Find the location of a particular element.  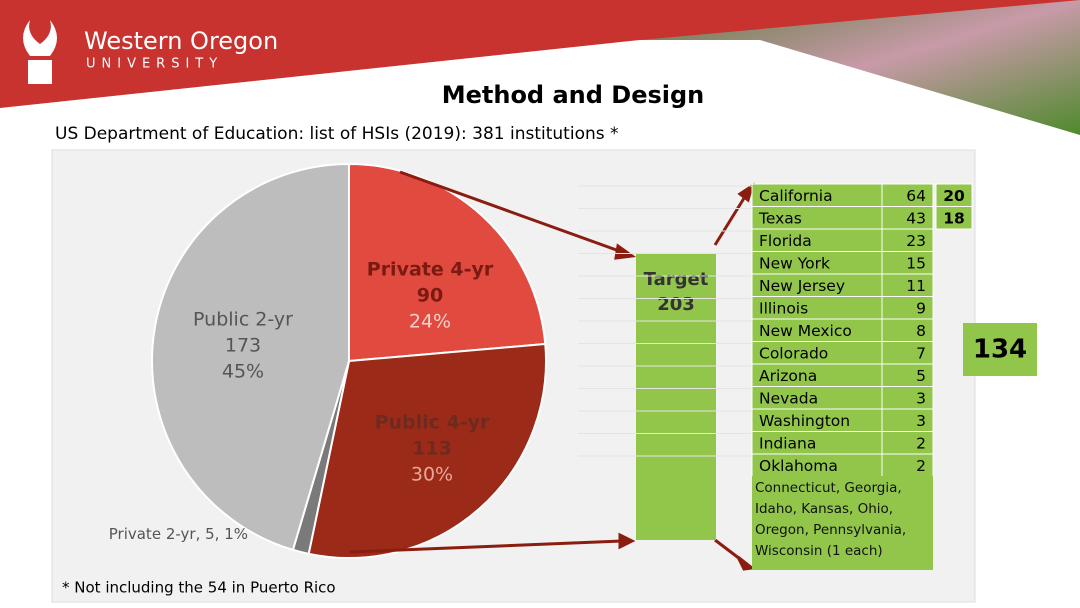

slice-value: 5 is located at coordinates (210, 534).